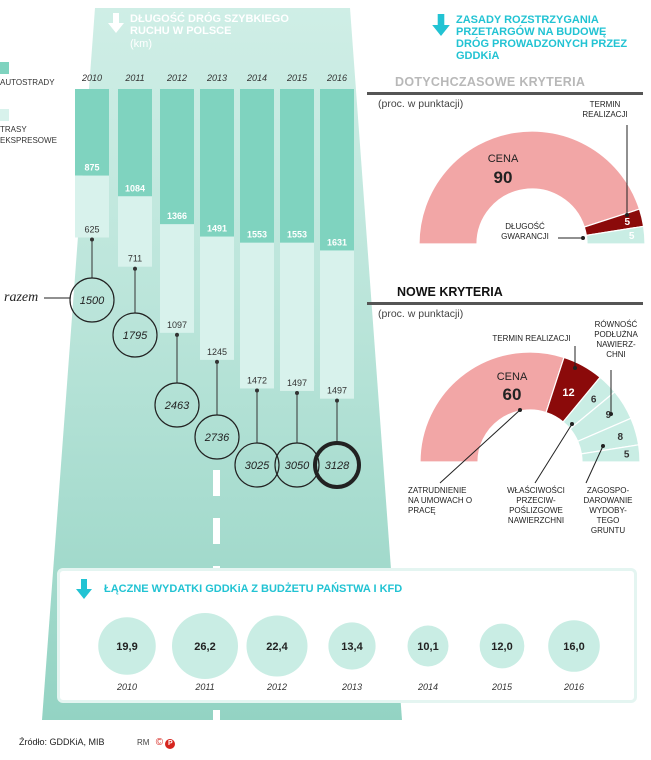 This screenshot has width=651, height=760. I want to click on expense-value-label: 10,1, so click(427, 647).